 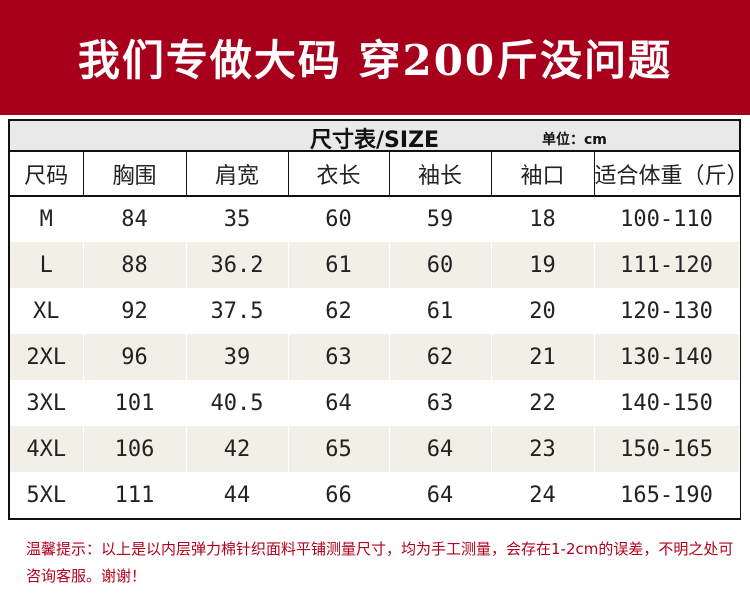 I want to click on column-header: 袖口, so click(x=543, y=174).